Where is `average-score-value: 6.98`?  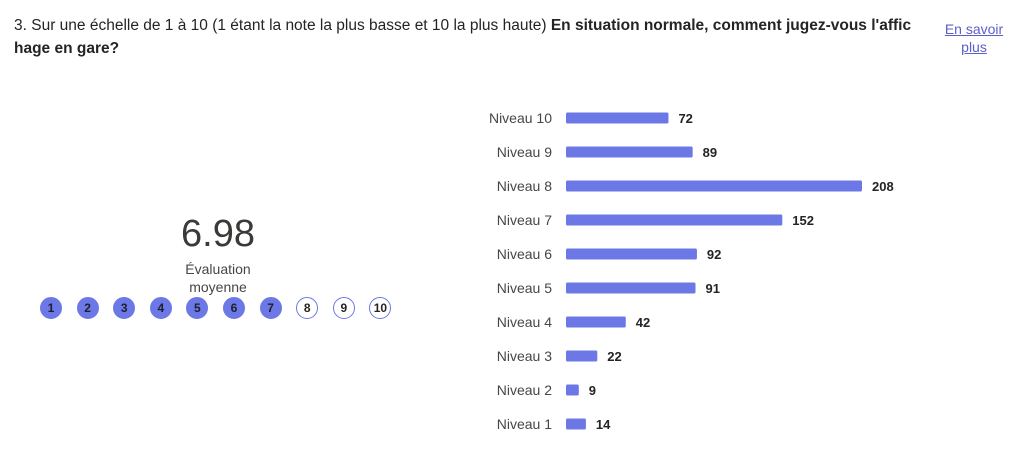
average-score-value: 6.98 is located at coordinates (218, 234).